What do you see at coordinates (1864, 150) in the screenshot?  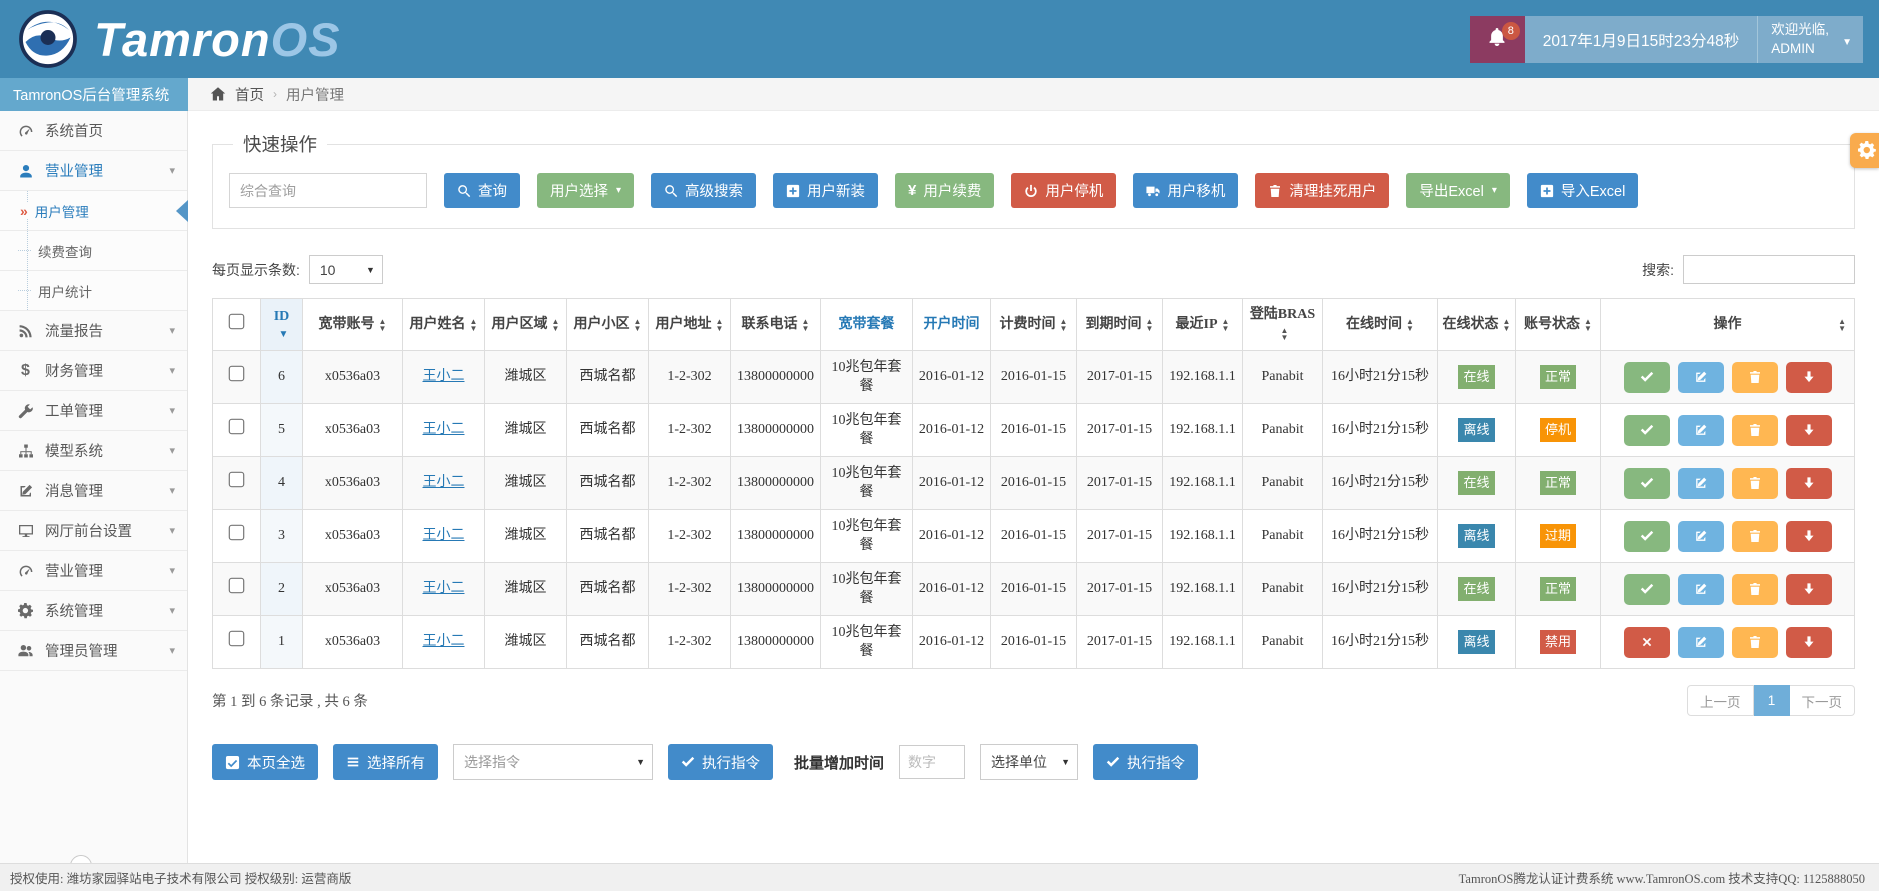 I see `settings-gear-button` at bounding box center [1864, 150].